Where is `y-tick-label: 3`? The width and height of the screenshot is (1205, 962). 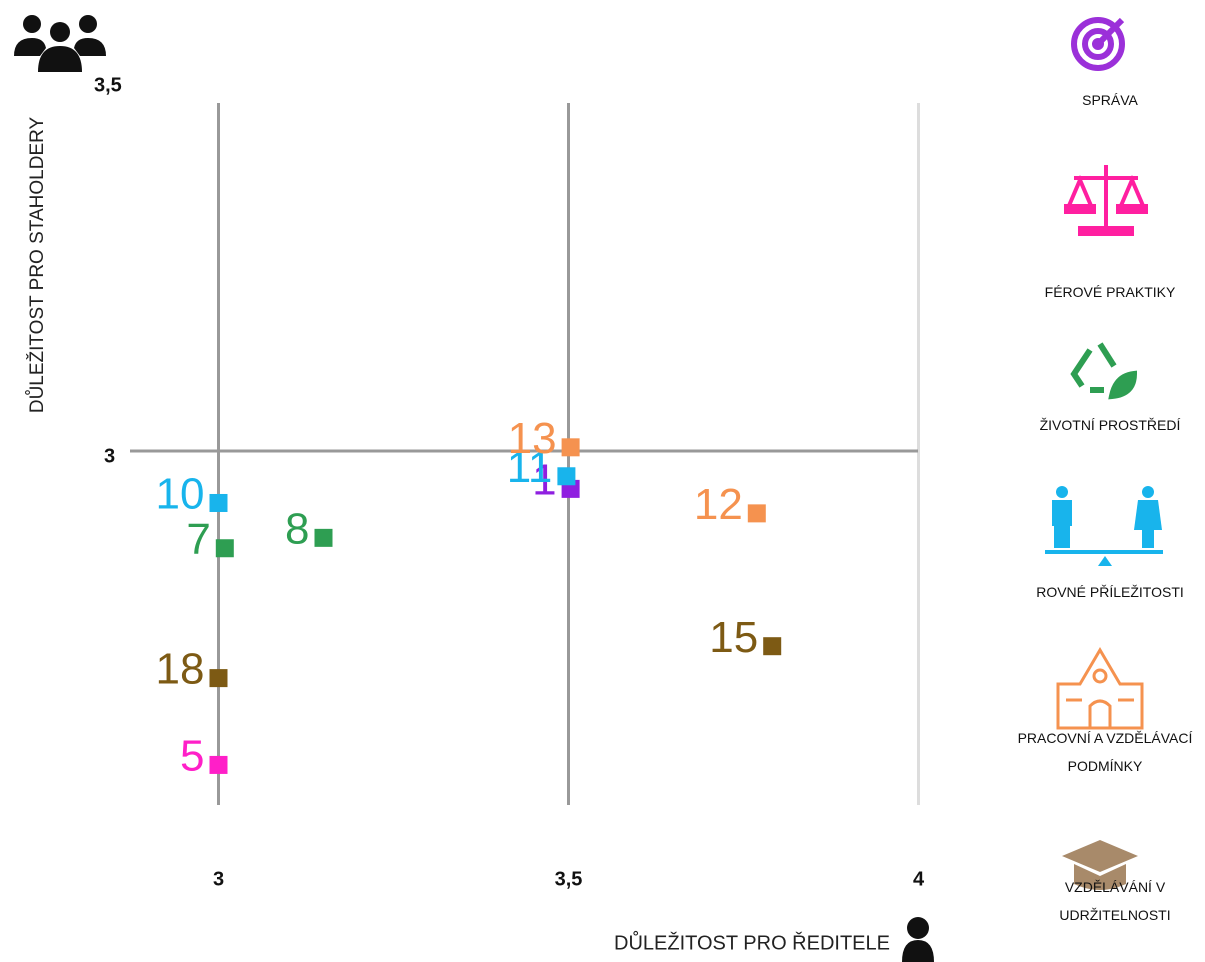
y-tick-label: 3 is located at coordinates (109, 456).